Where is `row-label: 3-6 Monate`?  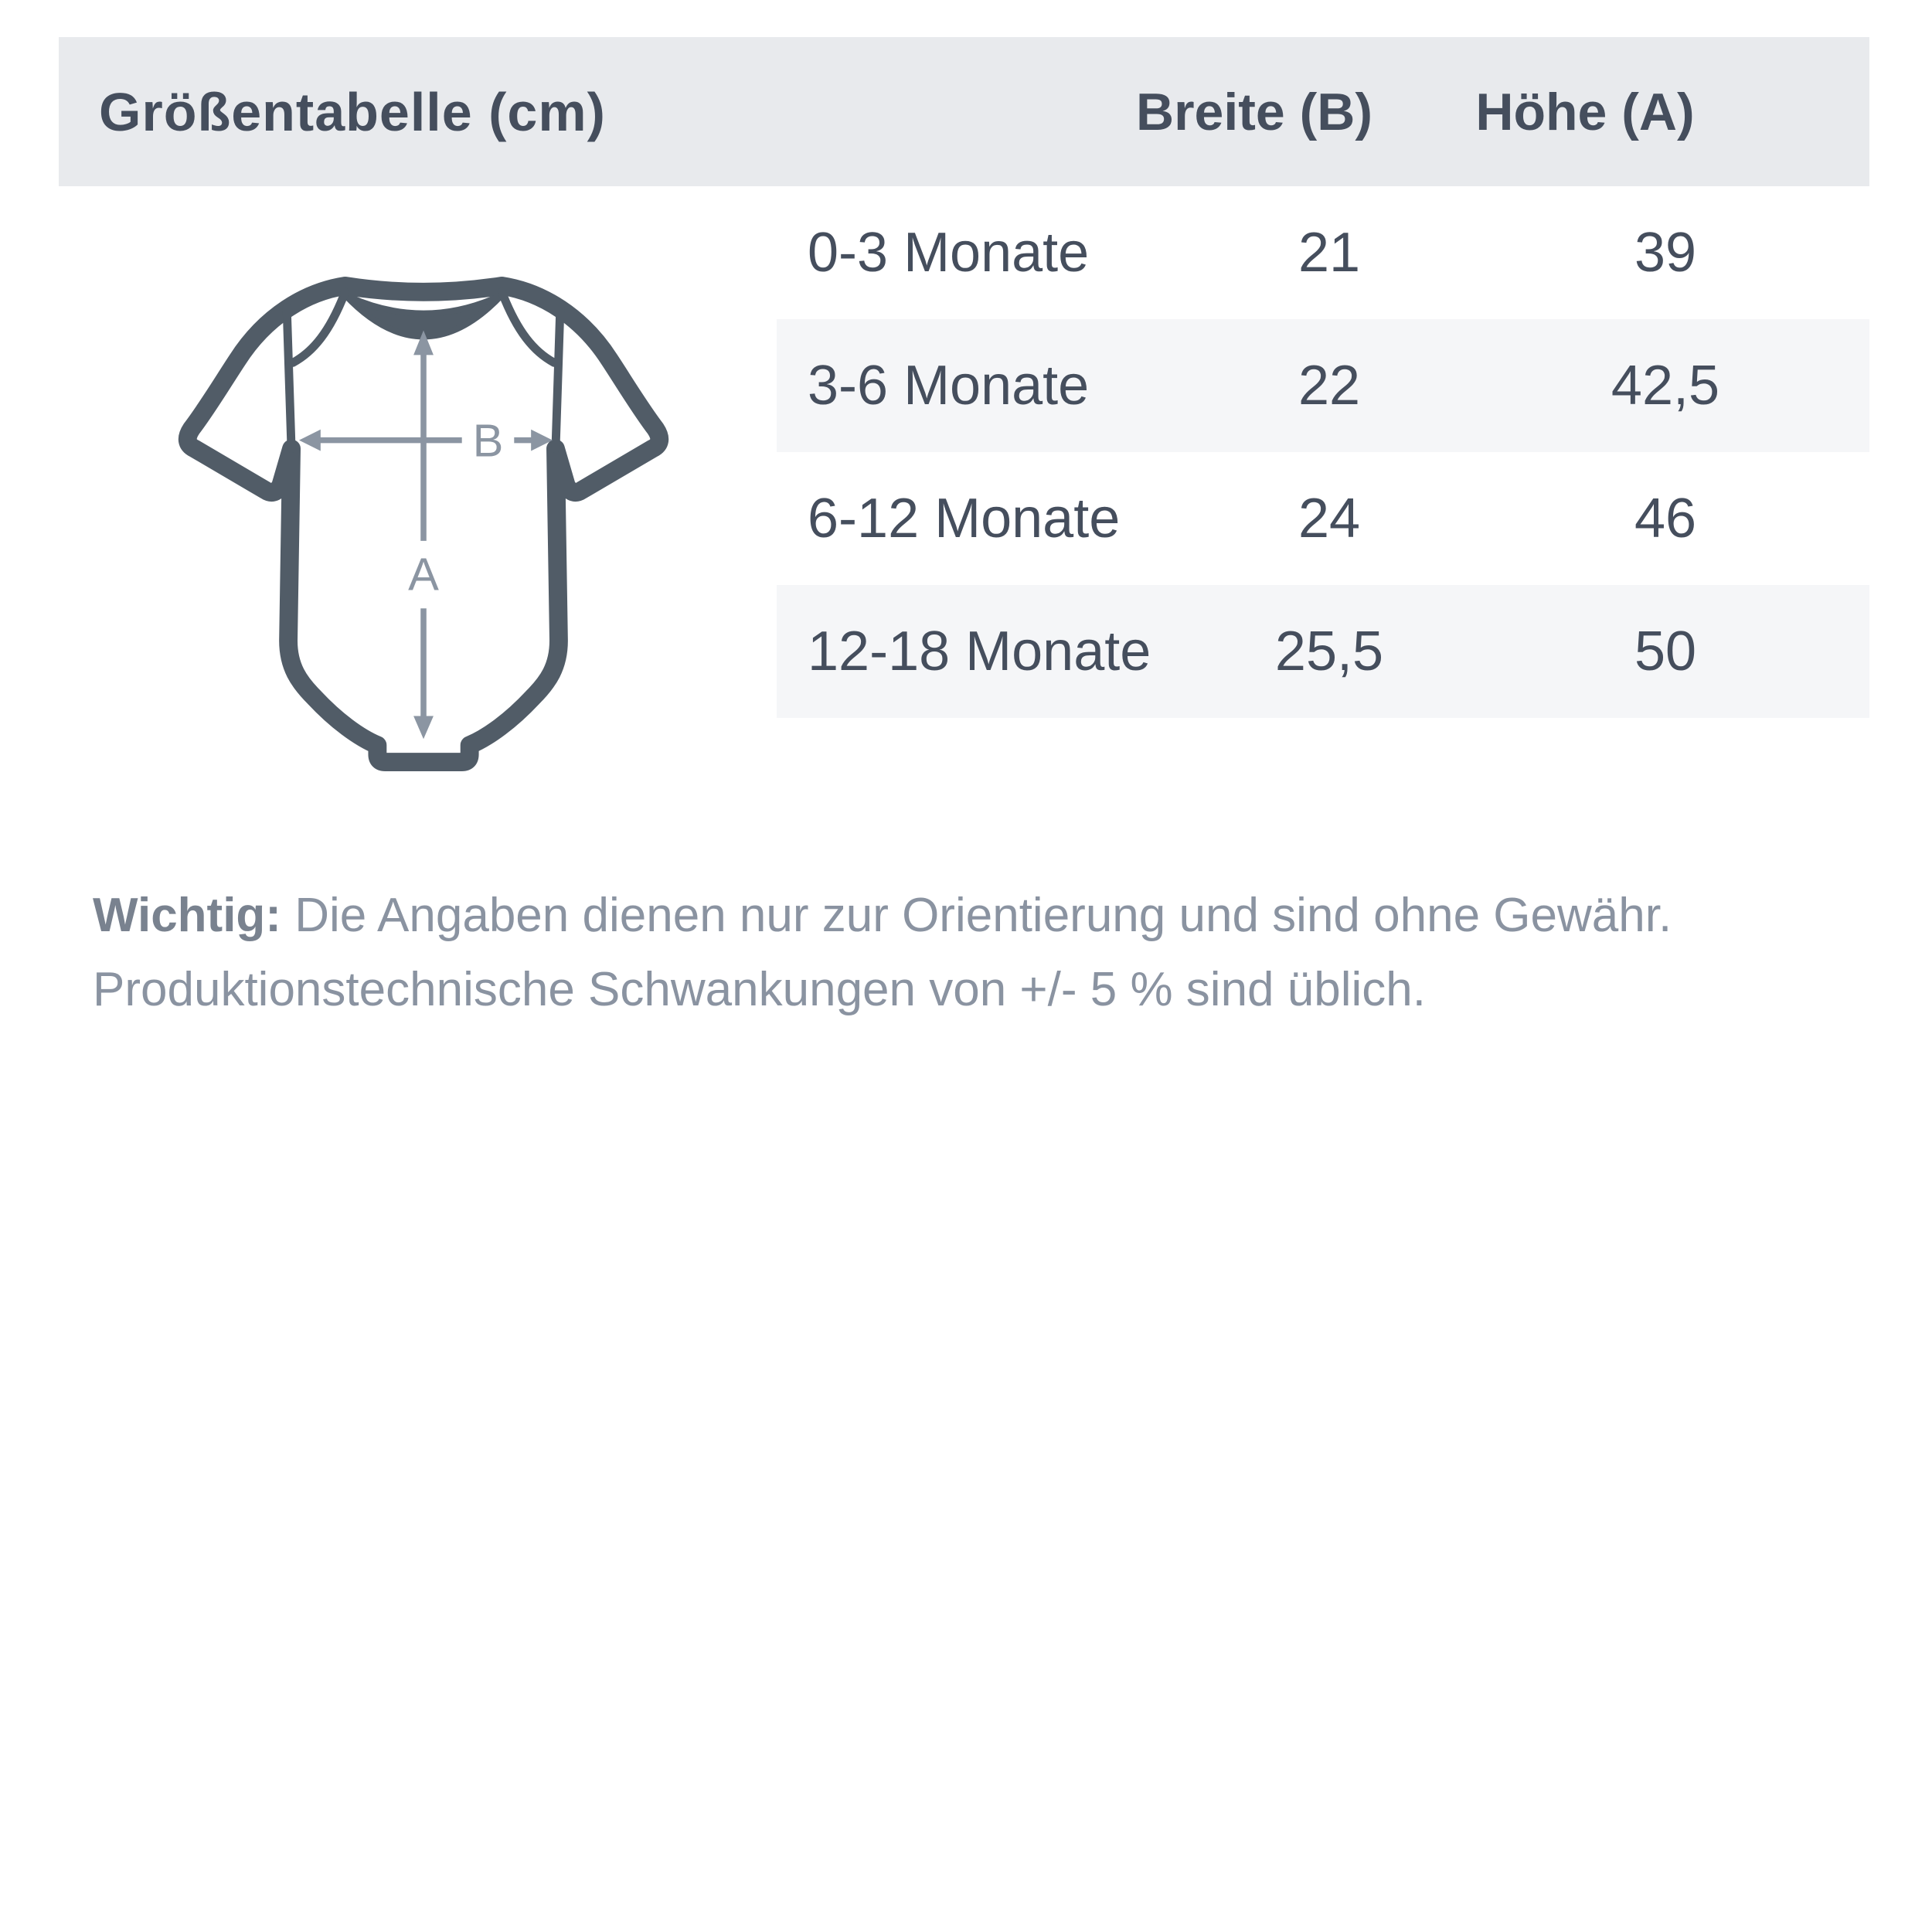 row-label: 3-6 Monate is located at coordinates (949, 386).